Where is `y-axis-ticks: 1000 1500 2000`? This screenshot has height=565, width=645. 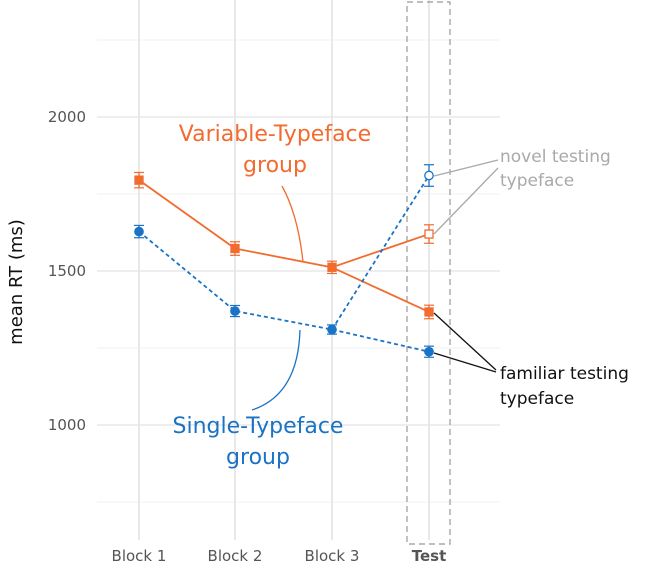 y-axis-ticks: 1000 1500 2000 is located at coordinates (67, 271).